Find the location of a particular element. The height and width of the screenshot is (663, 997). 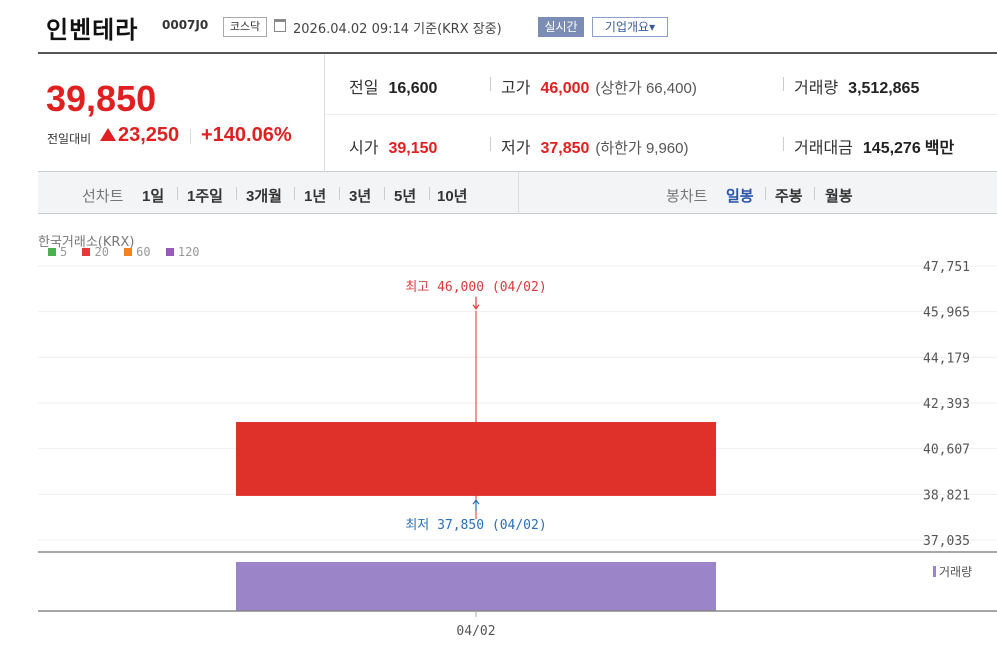

tab-5year: 5년 is located at coordinates (405, 196).